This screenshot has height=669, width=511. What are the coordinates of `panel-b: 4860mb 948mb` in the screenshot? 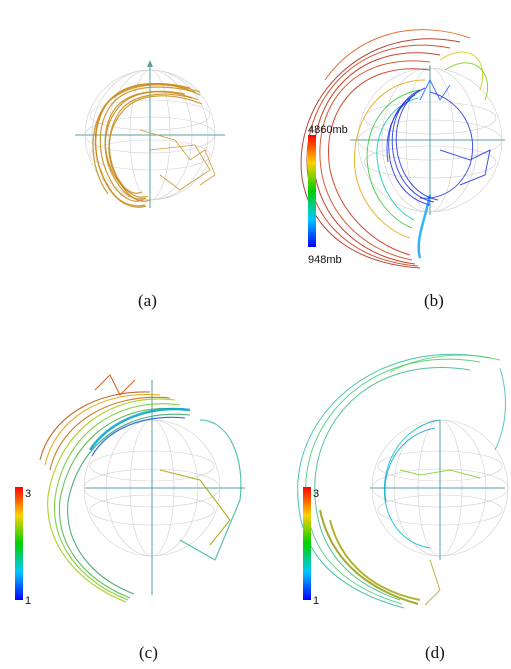 It's located at (402, 149).